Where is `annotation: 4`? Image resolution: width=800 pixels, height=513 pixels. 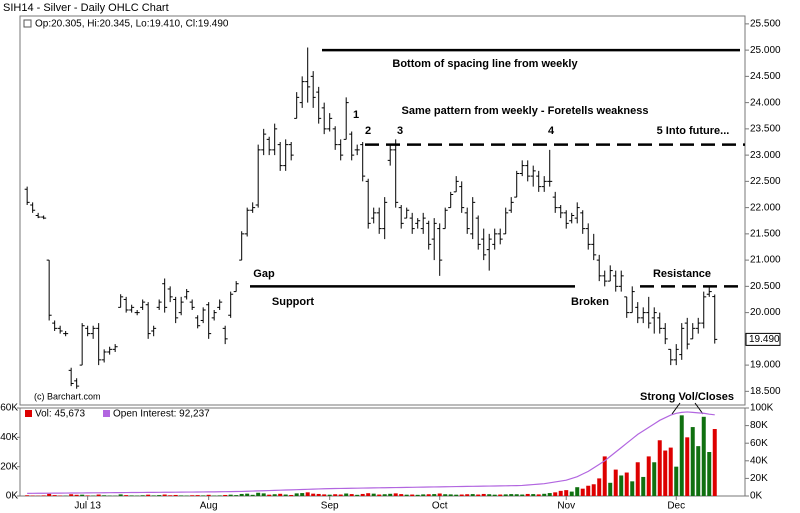
annotation: 4 is located at coordinates (551, 131).